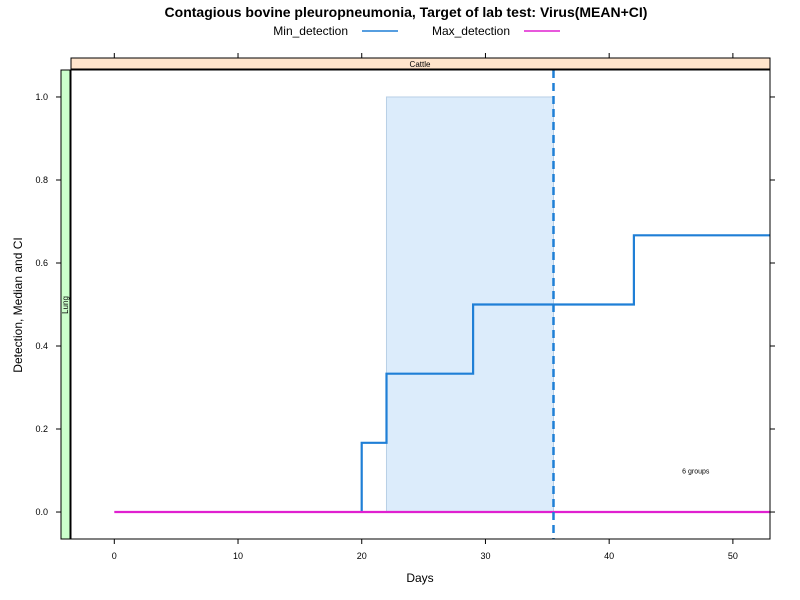 The width and height of the screenshot is (800, 600). I want to click on x-axis-label: Days, so click(419, 578).